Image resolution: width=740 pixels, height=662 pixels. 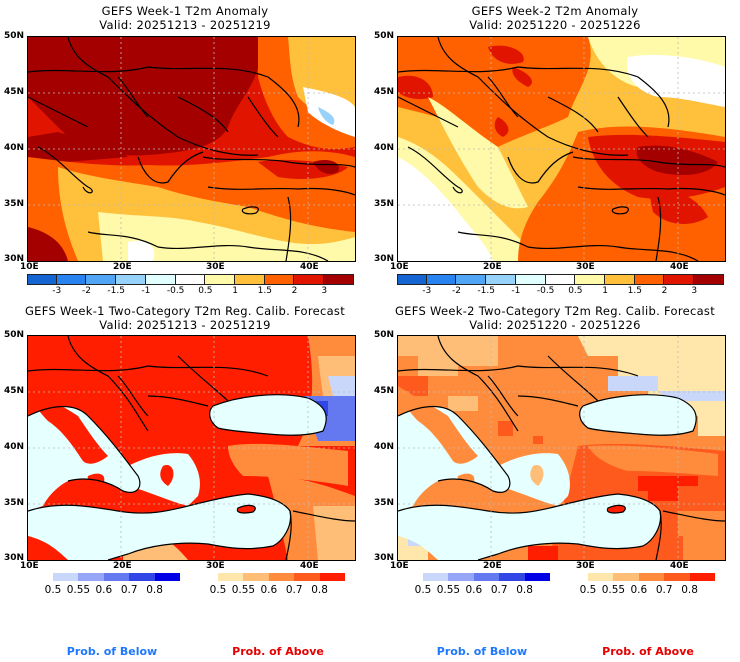 I want to click on colorbar-tick-label: -1.5, so click(x=486, y=291).